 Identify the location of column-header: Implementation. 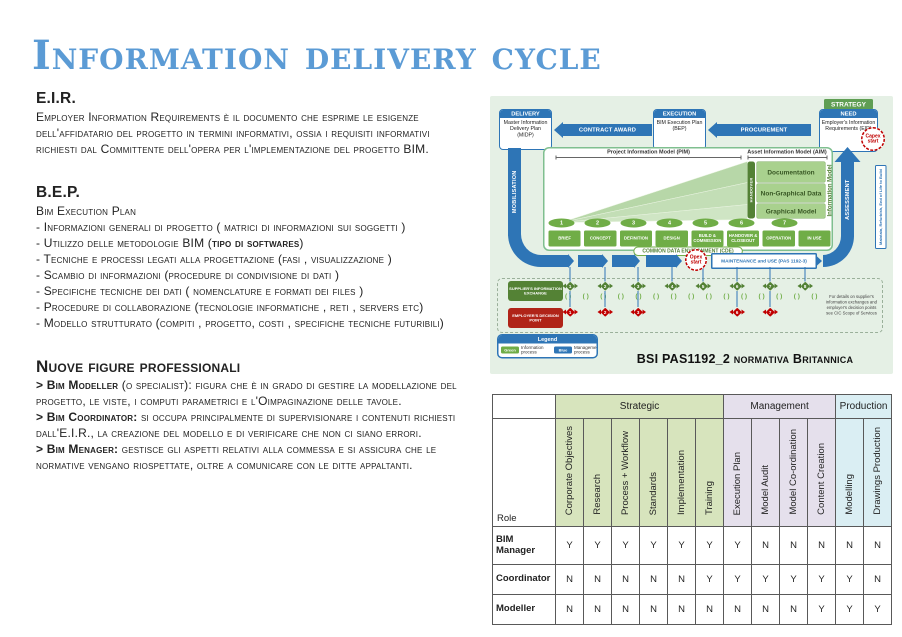
(681, 472).